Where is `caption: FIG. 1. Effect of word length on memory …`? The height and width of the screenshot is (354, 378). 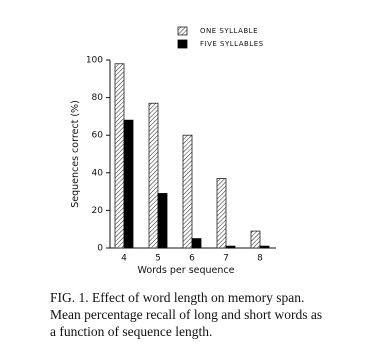
caption: FIG. 1. Effect of word length on memory … is located at coordinates (210, 314).